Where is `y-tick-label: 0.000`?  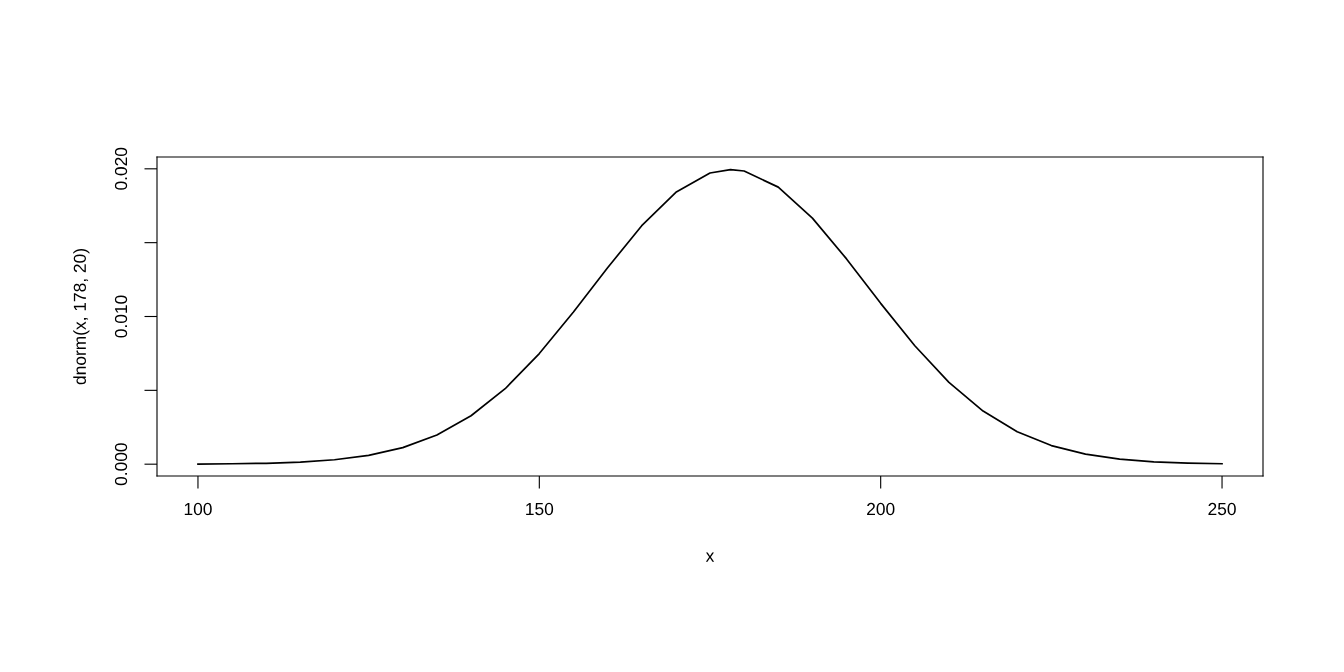
y-tick-label: 0.000 is located at coordinates (121, 464).